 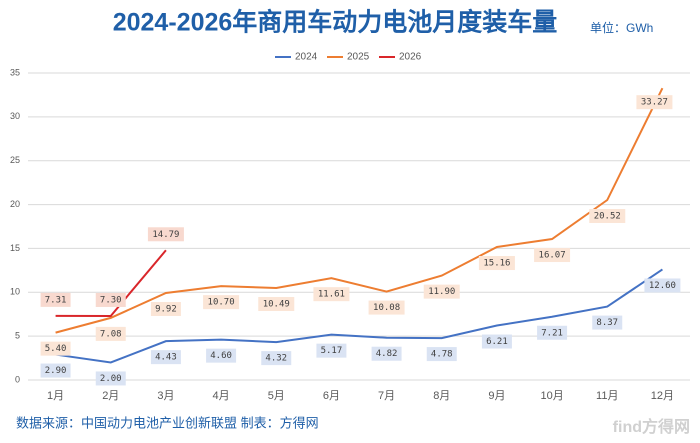 What do you see at coordinates (651, 426) in the screenshot?
I see `watermark: find方得网` at bounding box center [651, 426].